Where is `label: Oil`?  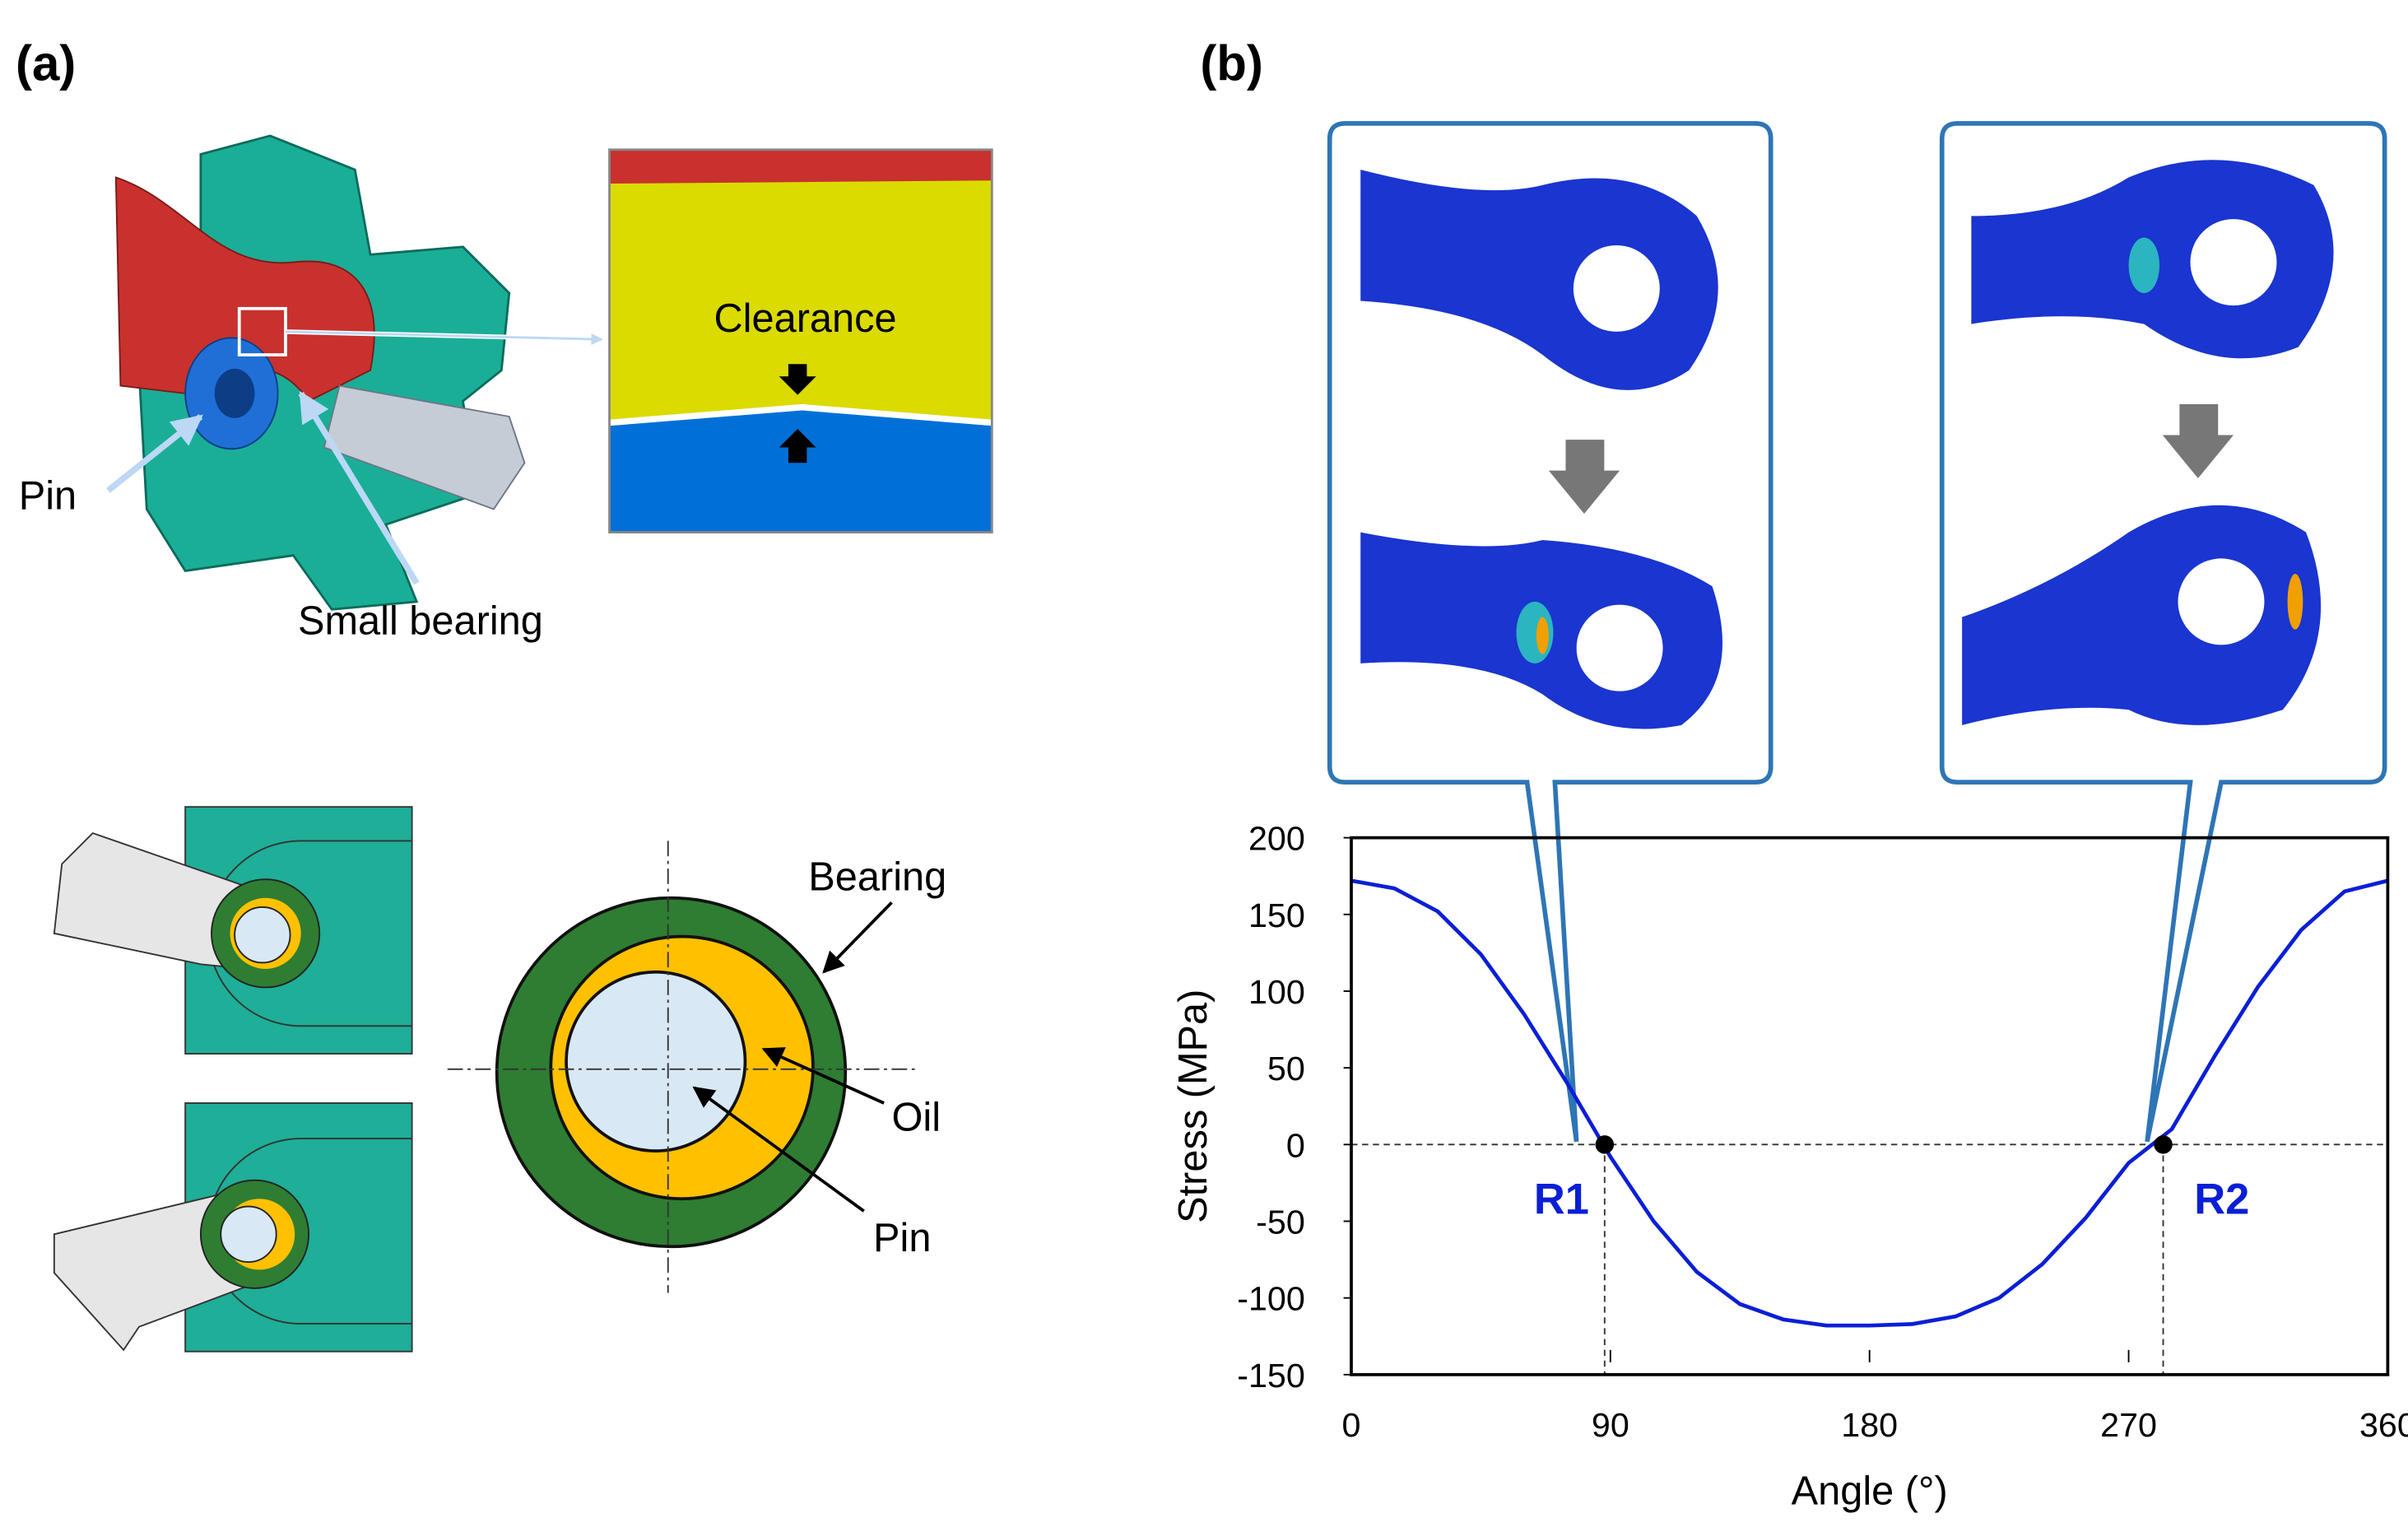
label: Oil is located at coordinates (916, 1118).